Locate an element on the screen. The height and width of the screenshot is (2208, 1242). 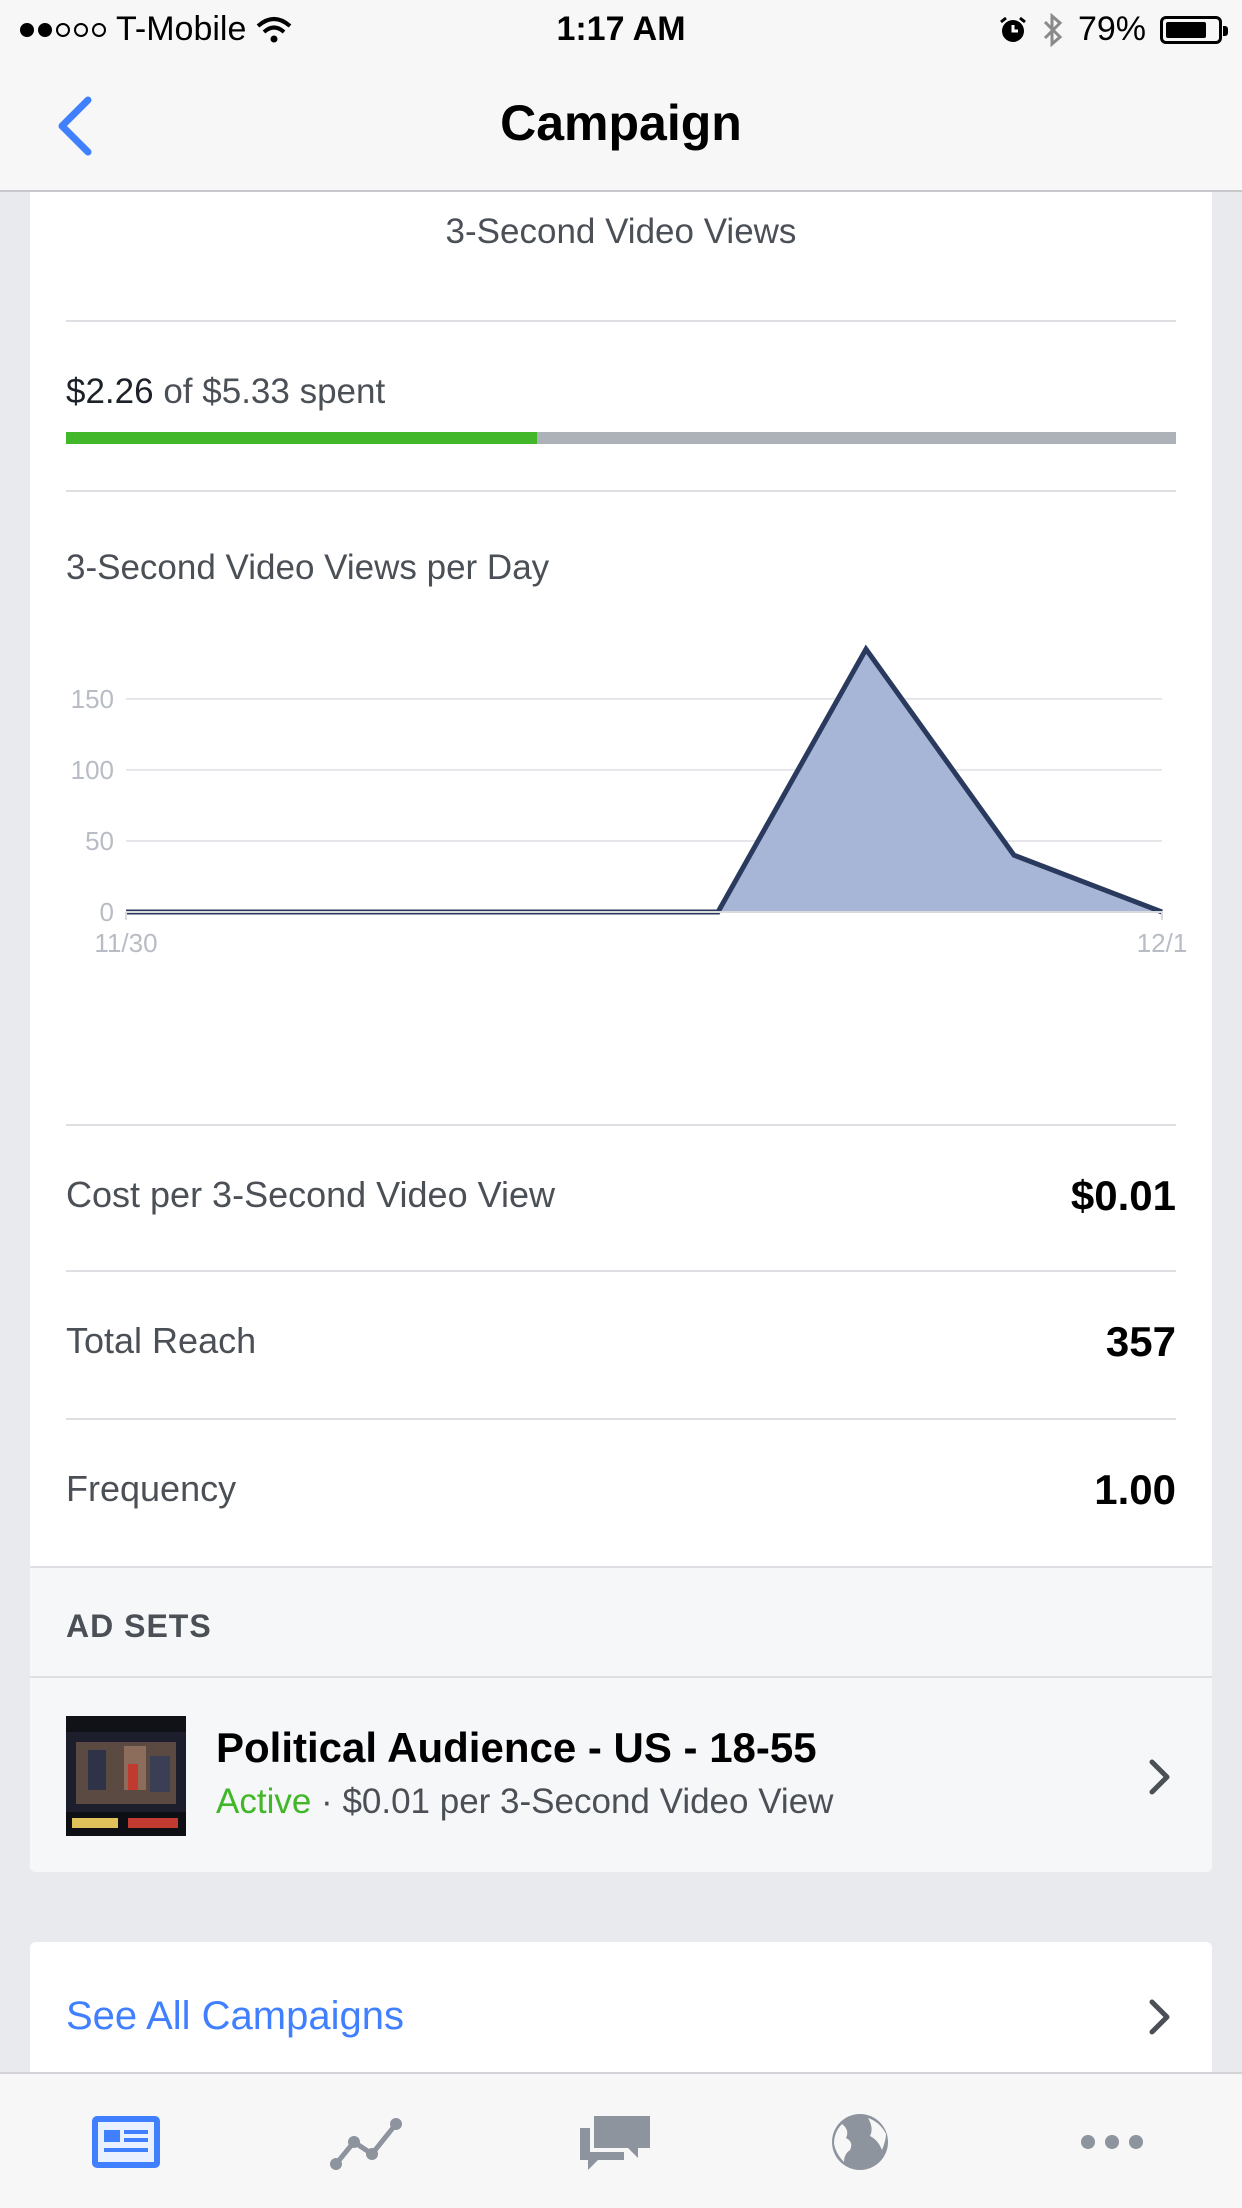
ad-set-detail: $0.01 per 3-Second Video View is located at coordinates (588, 1801).